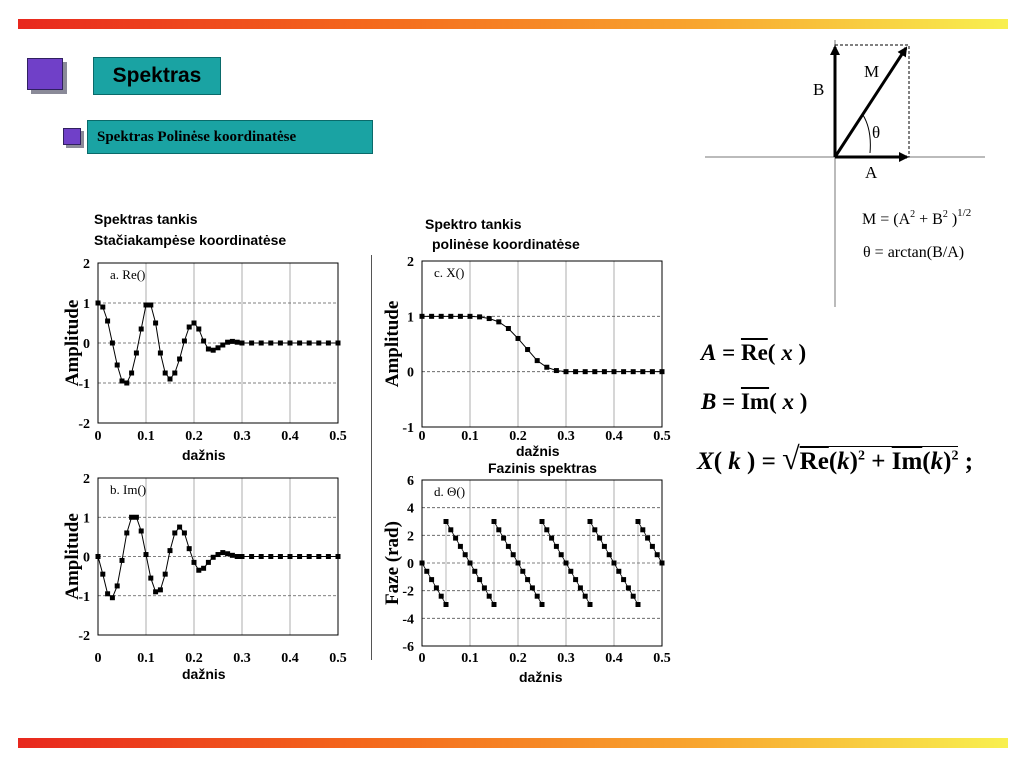 This screenshot has width=1024, height=768. I want to click on x-tick-label: 0.2, so click(194, 658).